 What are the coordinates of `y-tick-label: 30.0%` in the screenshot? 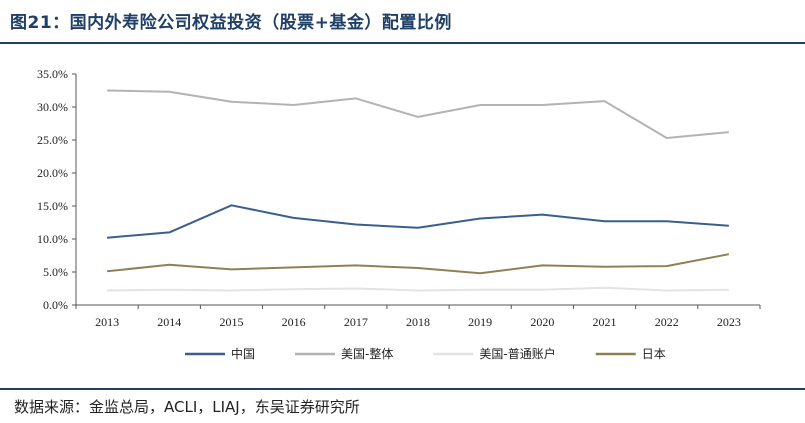 It's located at (52, 107).